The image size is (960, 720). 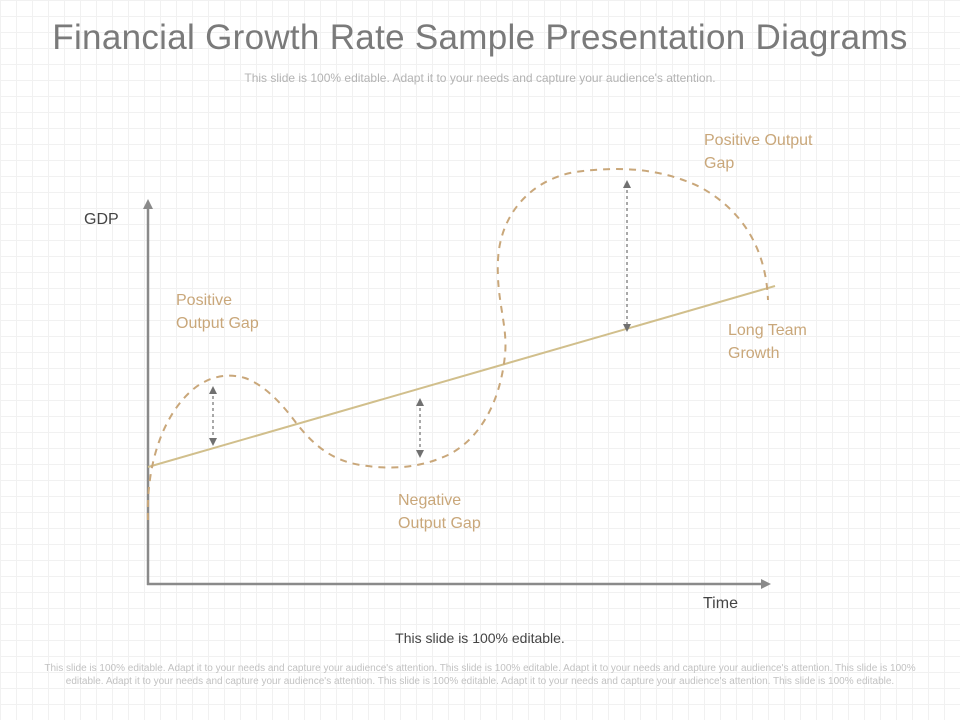 I want to click on positive-gap-right-line2: Gap, so click(x=719, y=163).